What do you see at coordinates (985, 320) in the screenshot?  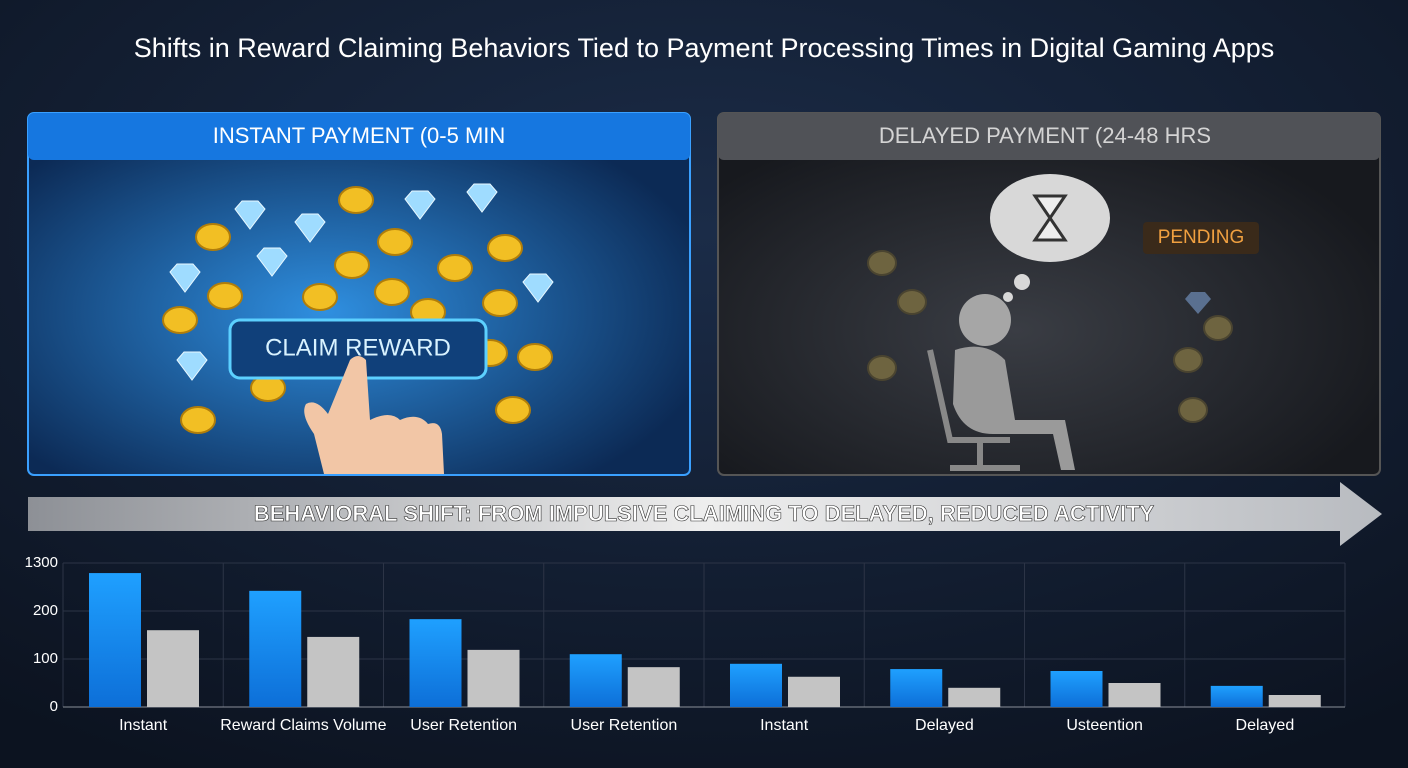 I see `person-head` at bounding box center [985, 320].